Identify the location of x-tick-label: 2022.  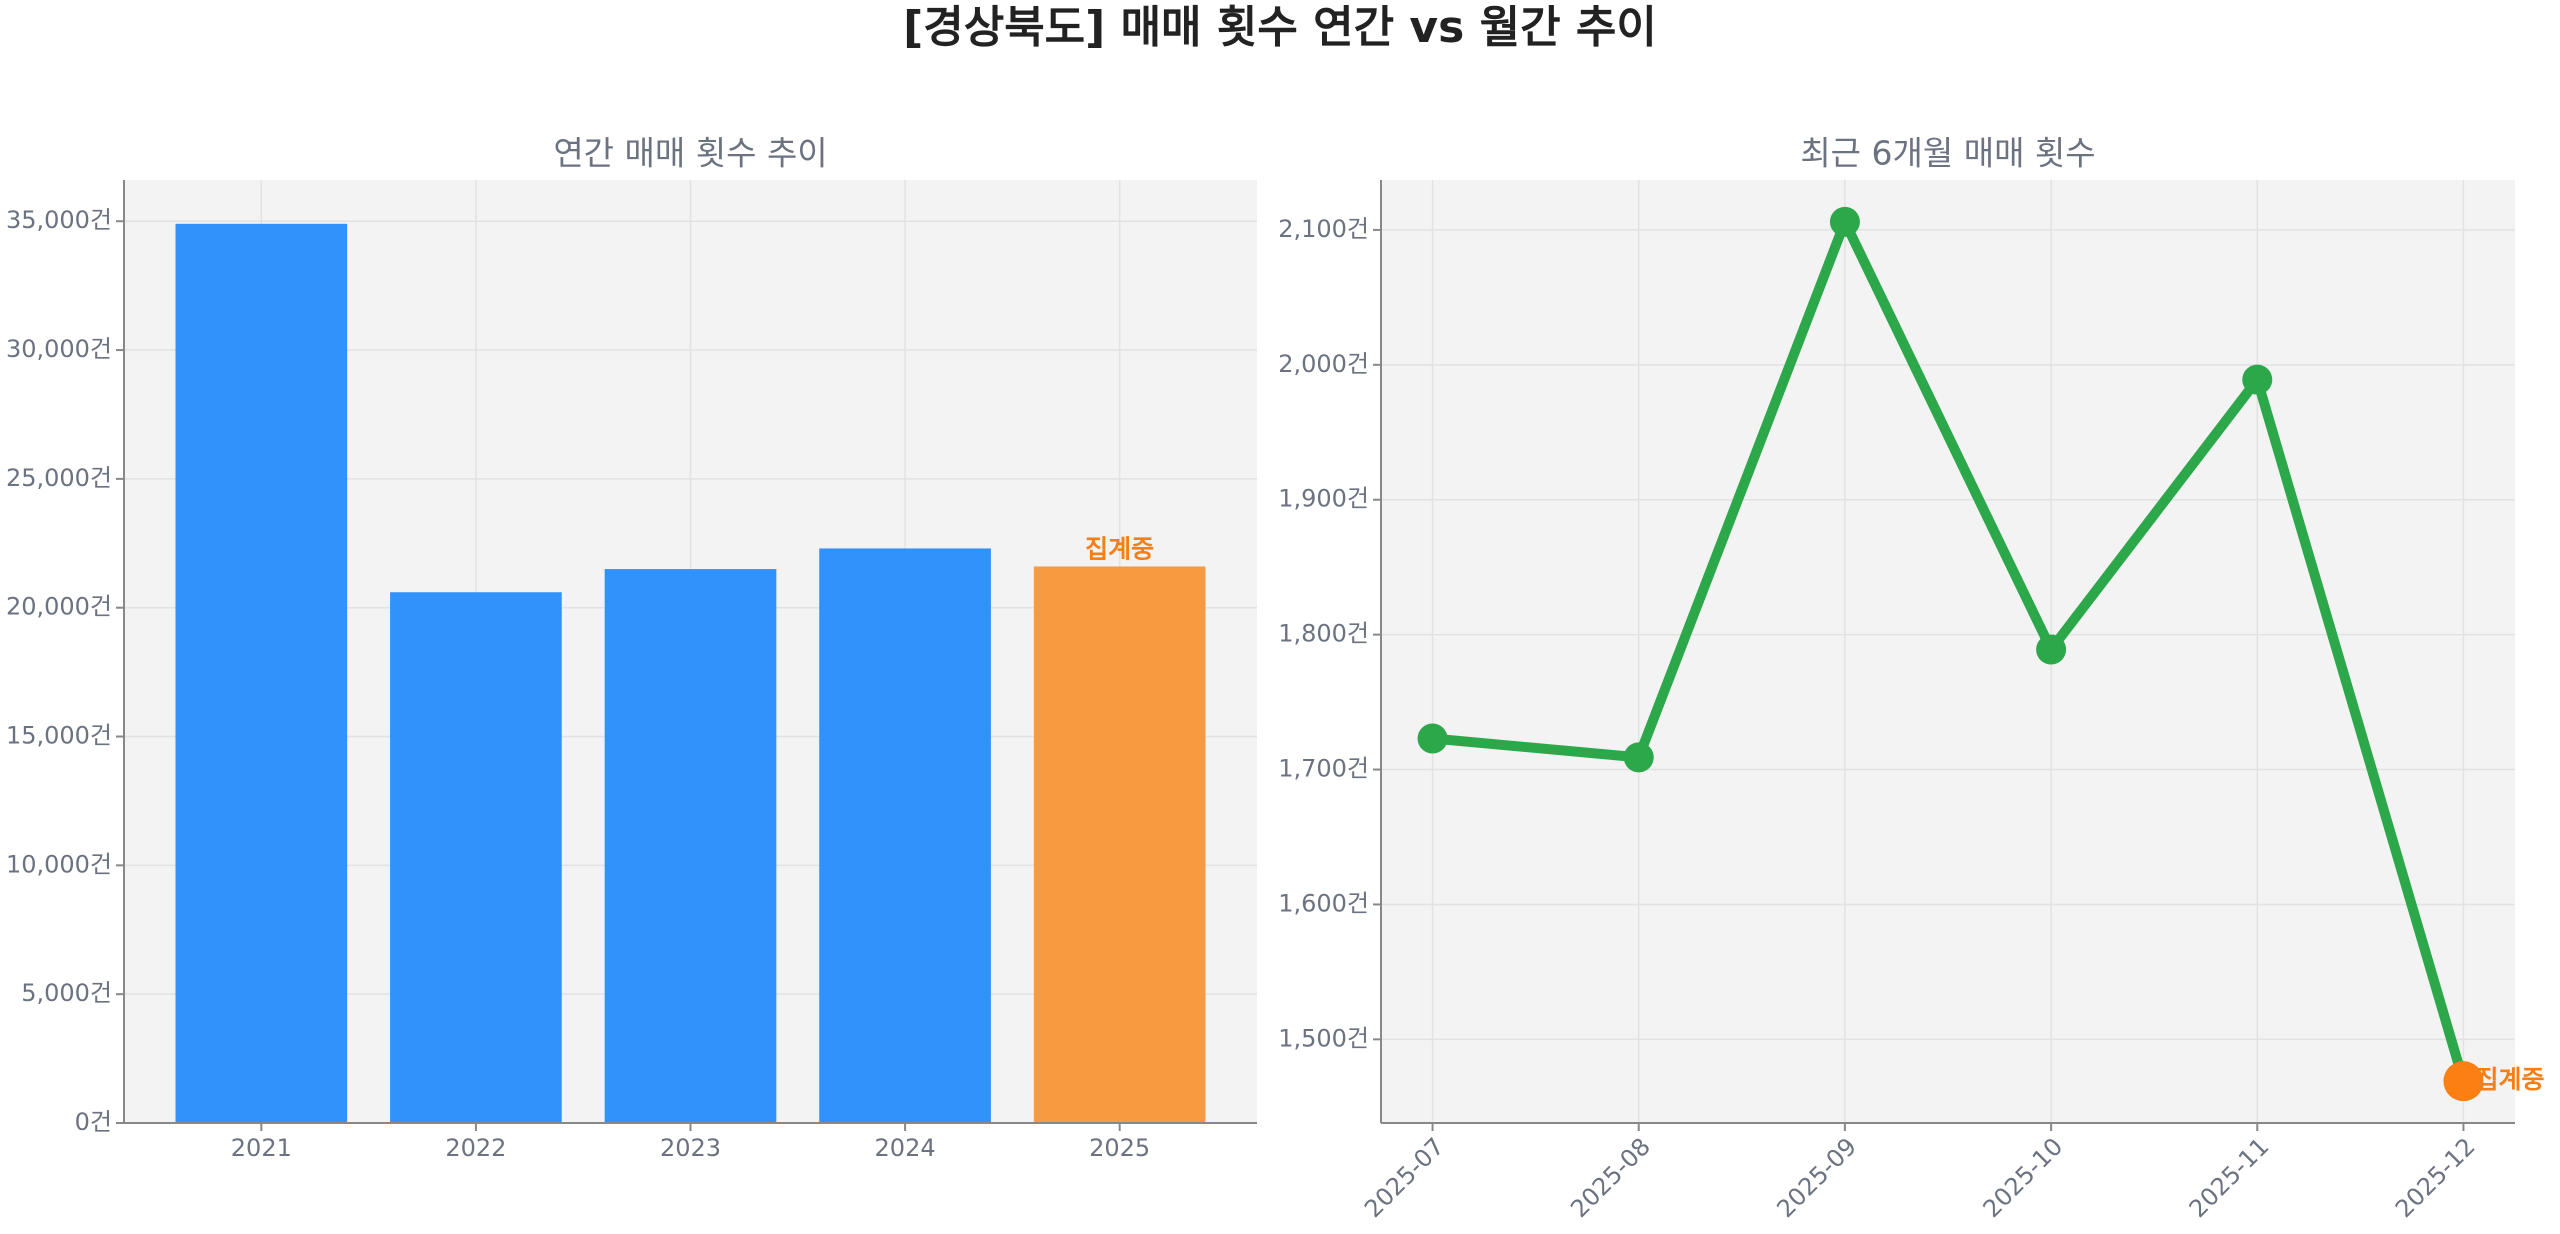
(475, 1148).